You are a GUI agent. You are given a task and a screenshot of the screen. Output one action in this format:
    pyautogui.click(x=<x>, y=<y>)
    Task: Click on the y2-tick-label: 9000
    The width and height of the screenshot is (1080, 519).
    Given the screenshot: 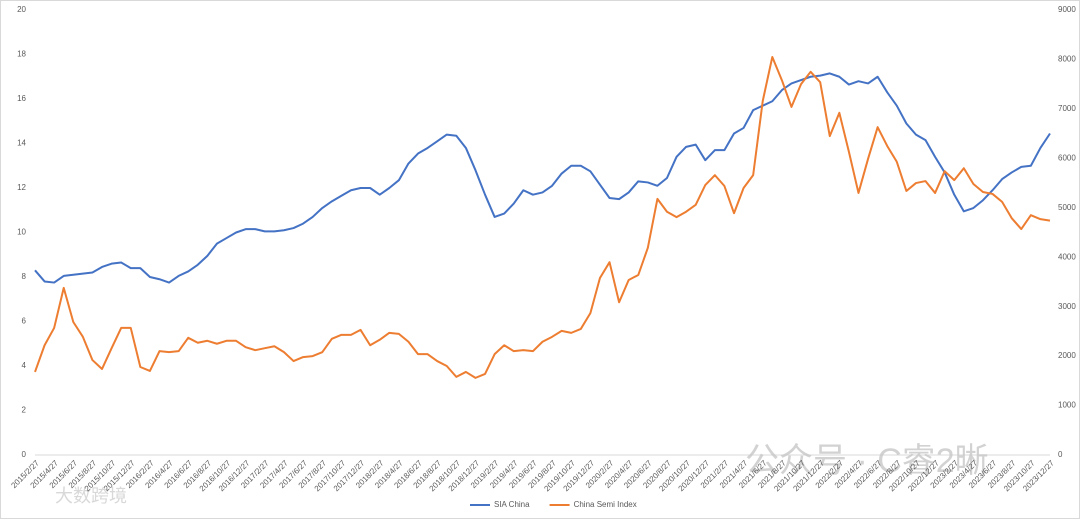 What is the action you would take?
    pyautogui.click(x=1067, y=9)
    